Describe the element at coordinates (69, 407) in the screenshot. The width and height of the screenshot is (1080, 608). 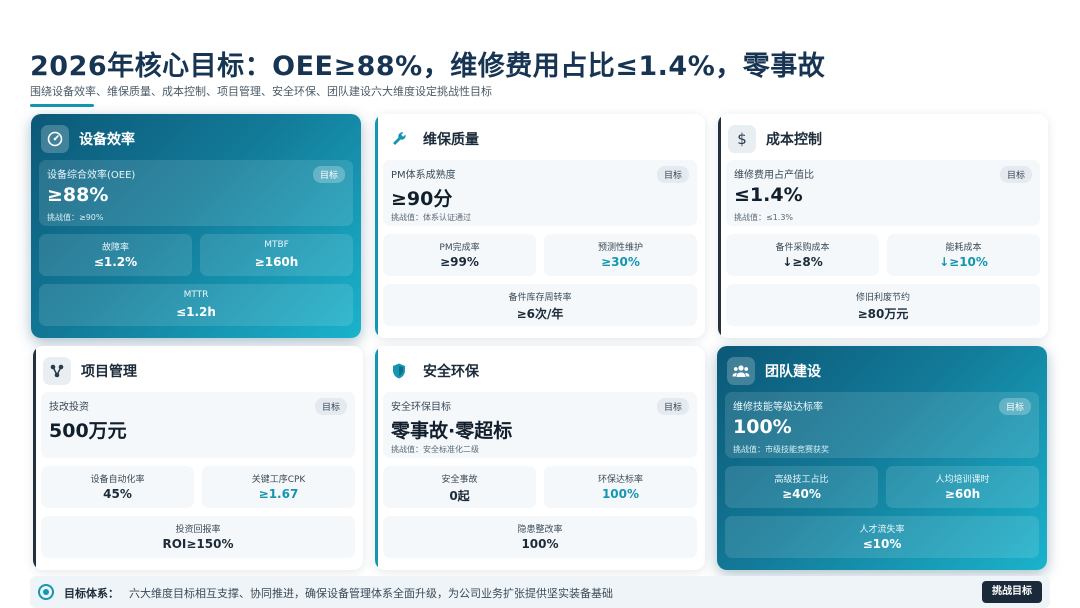
I see `main-target-label: 技改投资` at that location.